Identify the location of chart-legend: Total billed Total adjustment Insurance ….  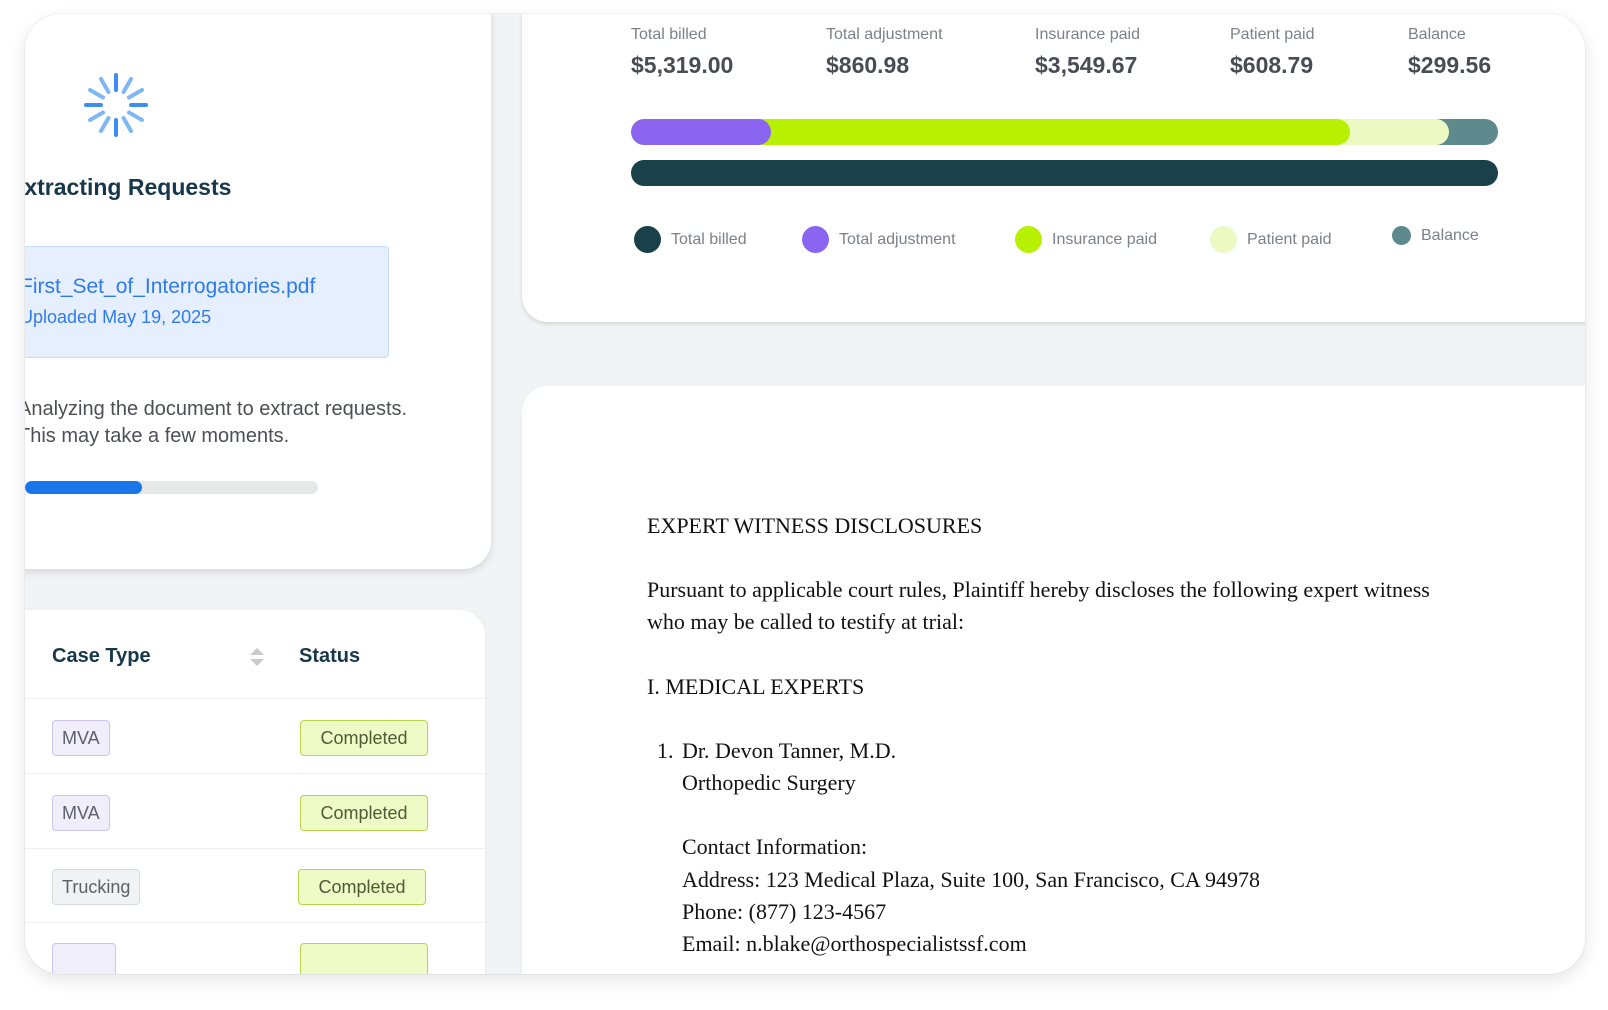
(1053, 241).